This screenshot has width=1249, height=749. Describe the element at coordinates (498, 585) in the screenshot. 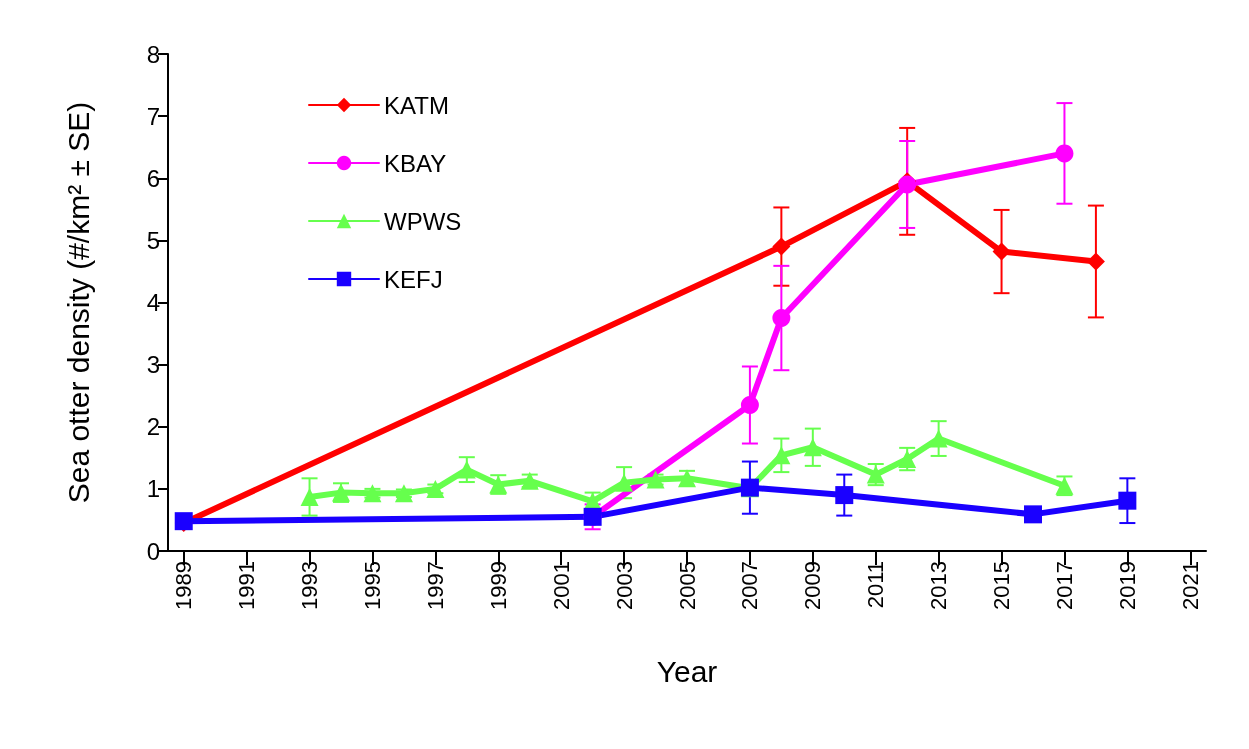

I see `x-tick-label: 1999` at that location.